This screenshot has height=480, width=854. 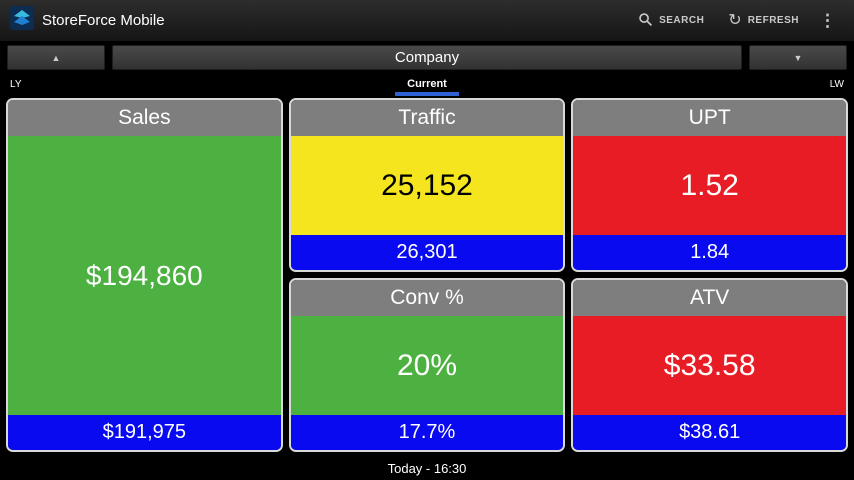 I want to click on refresh-button: ↻ REFRESH, so click(x=763, y=21).